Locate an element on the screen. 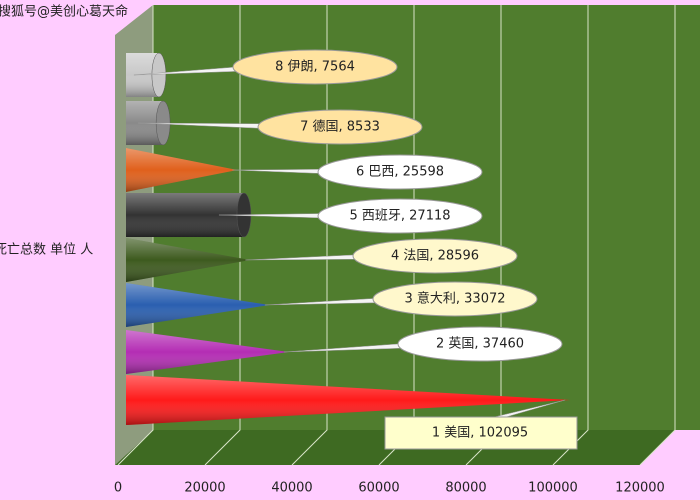  x-tick-label: 20000 is located at coordinates (204, 488).